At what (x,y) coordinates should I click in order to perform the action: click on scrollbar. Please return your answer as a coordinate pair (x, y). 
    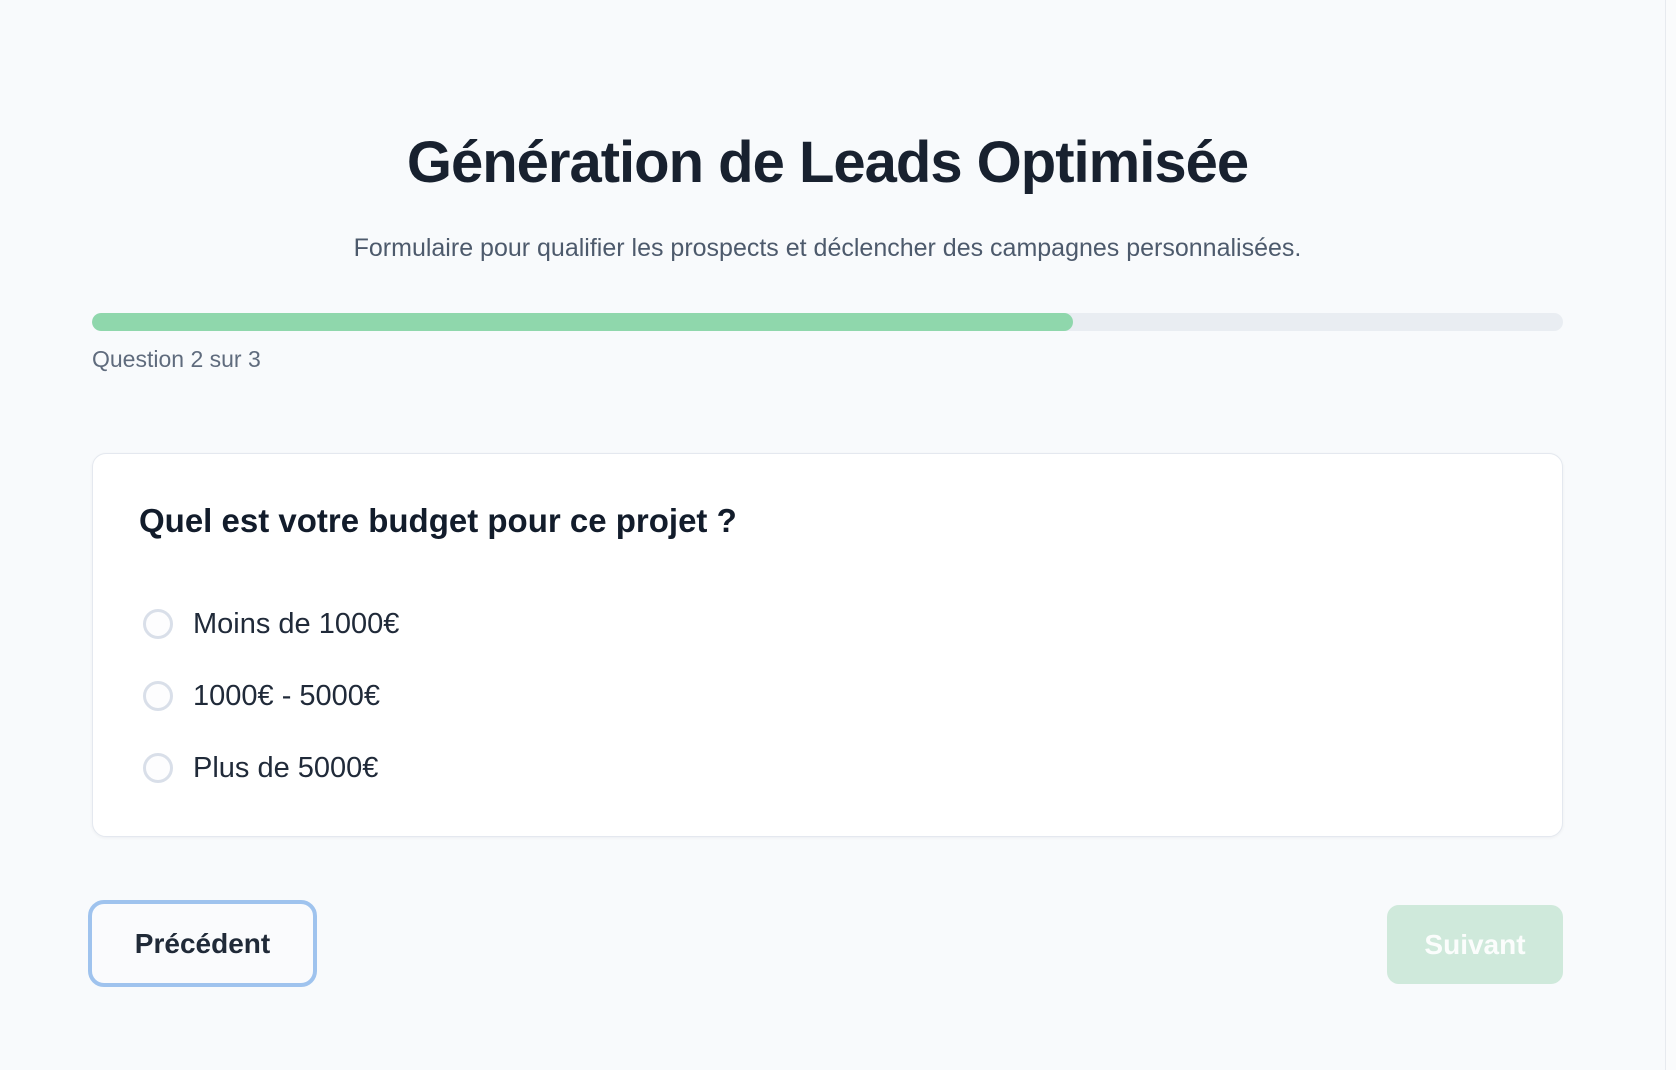
    Looking at the image, I should click on (1670, 535).